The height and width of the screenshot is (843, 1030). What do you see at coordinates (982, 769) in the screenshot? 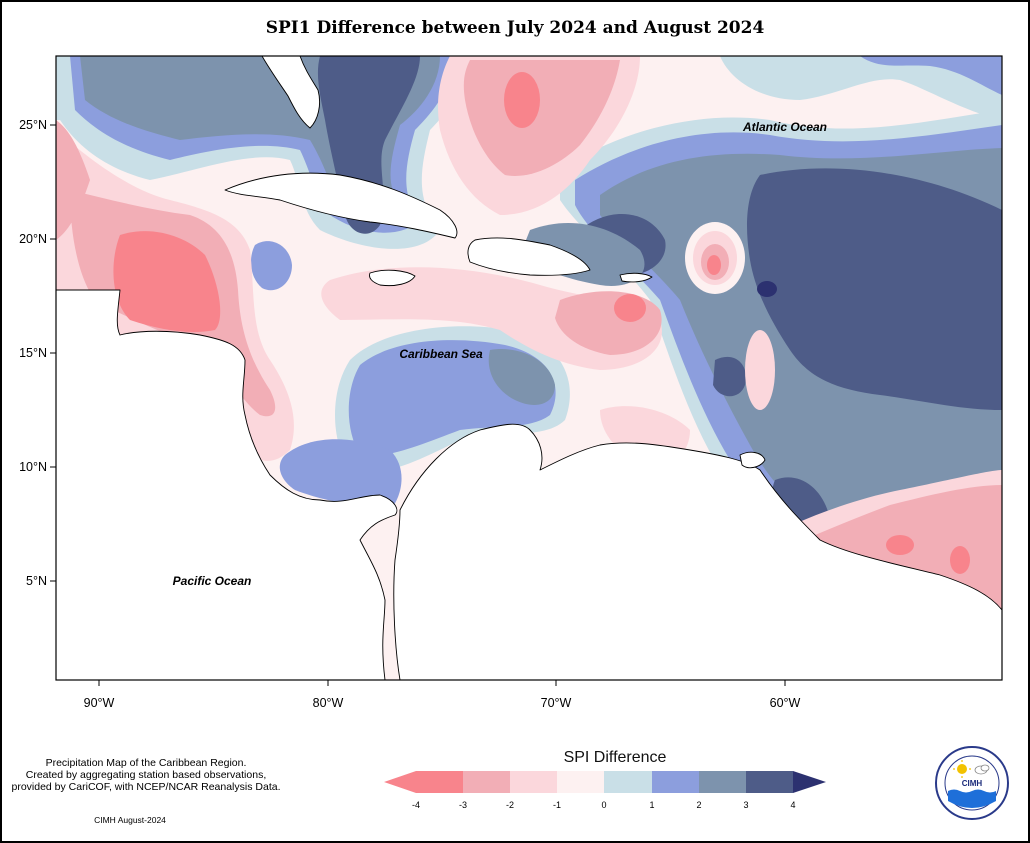
I see `cloud-icon` at bounding box center [982, 769].